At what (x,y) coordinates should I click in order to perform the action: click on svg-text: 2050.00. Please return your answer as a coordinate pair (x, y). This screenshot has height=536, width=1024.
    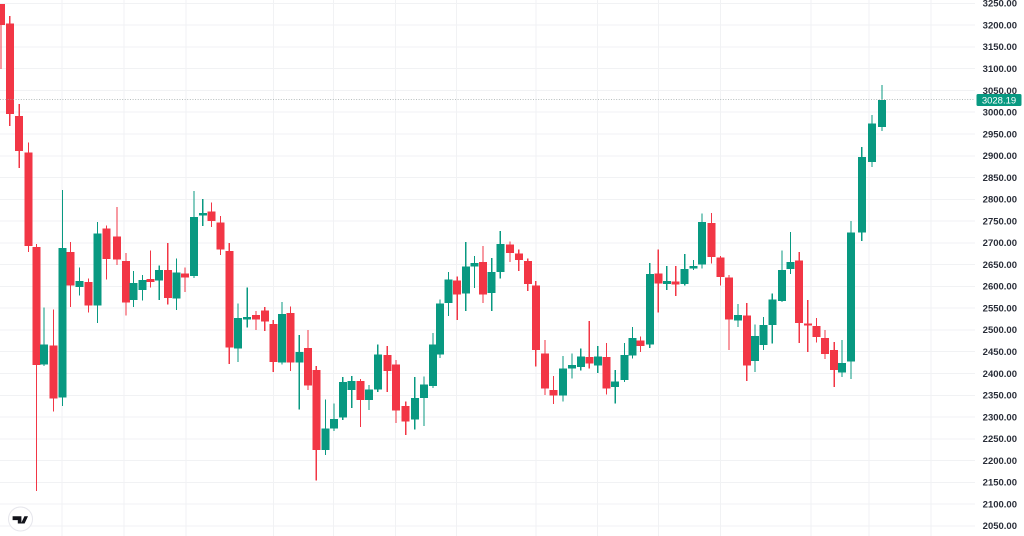
    Looking at the image, I should click on (1000, 526).